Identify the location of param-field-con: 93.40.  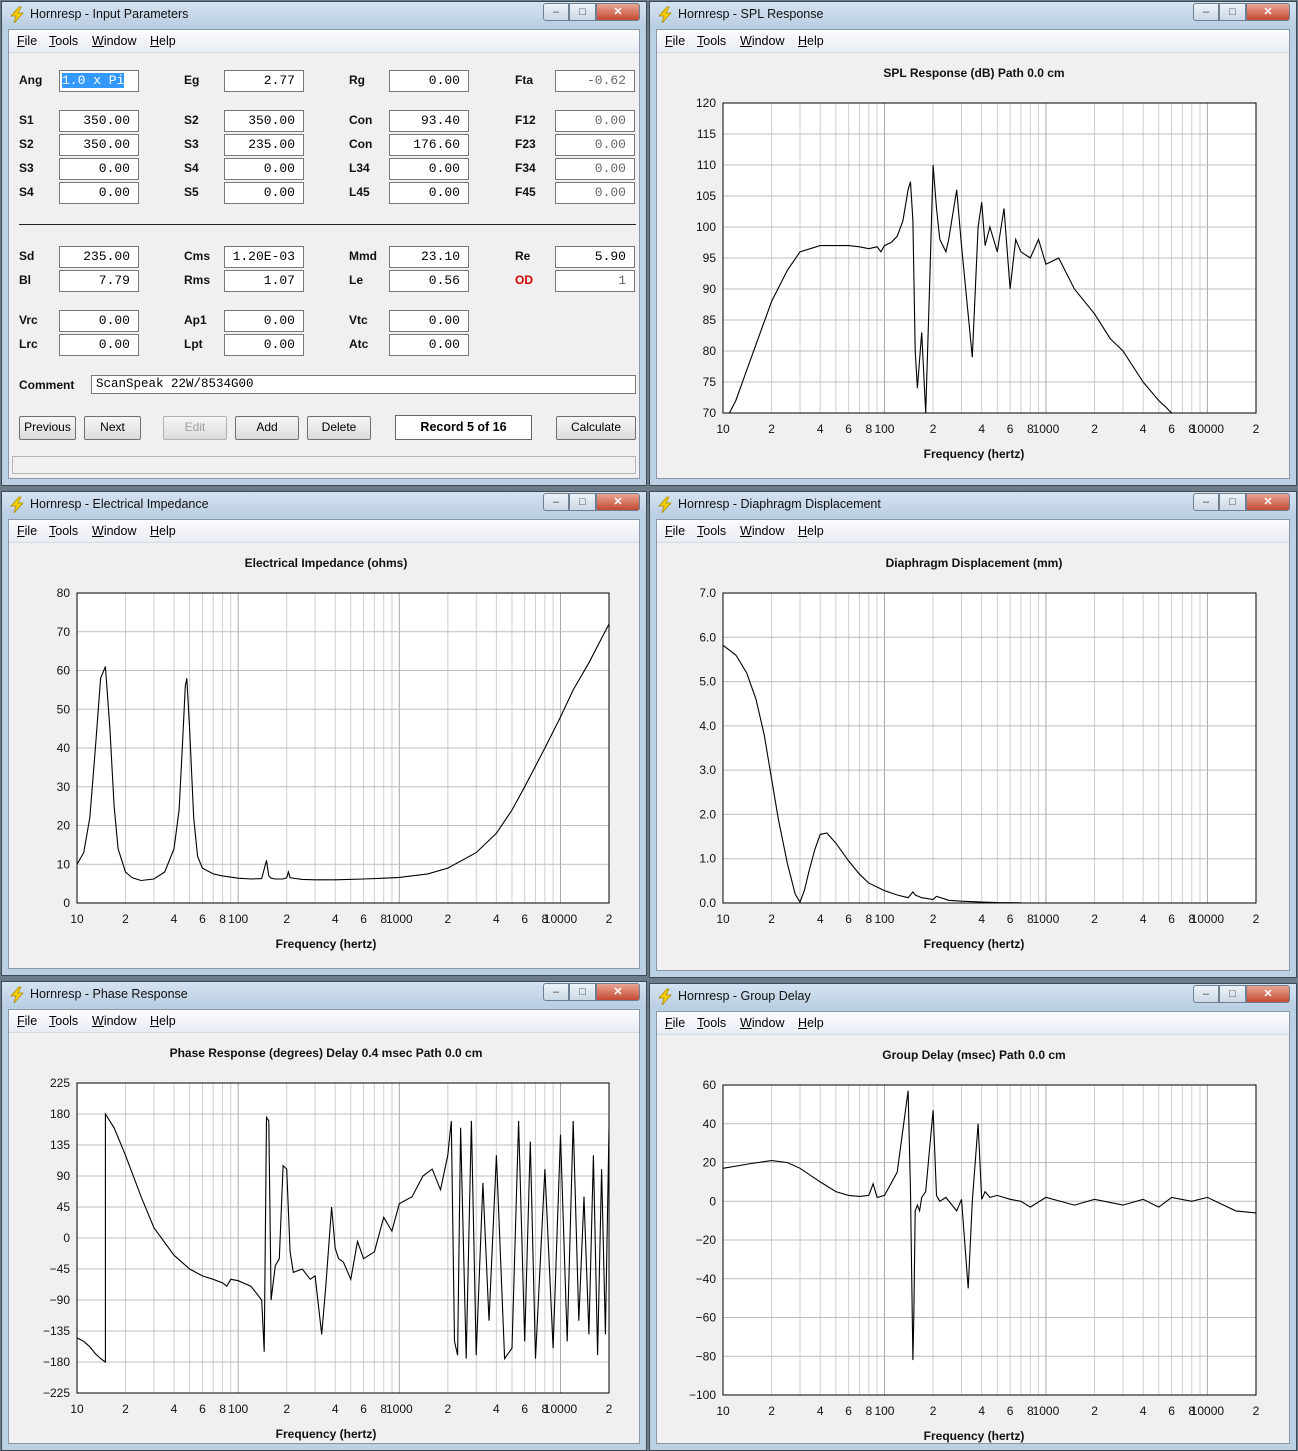
(429, 121).